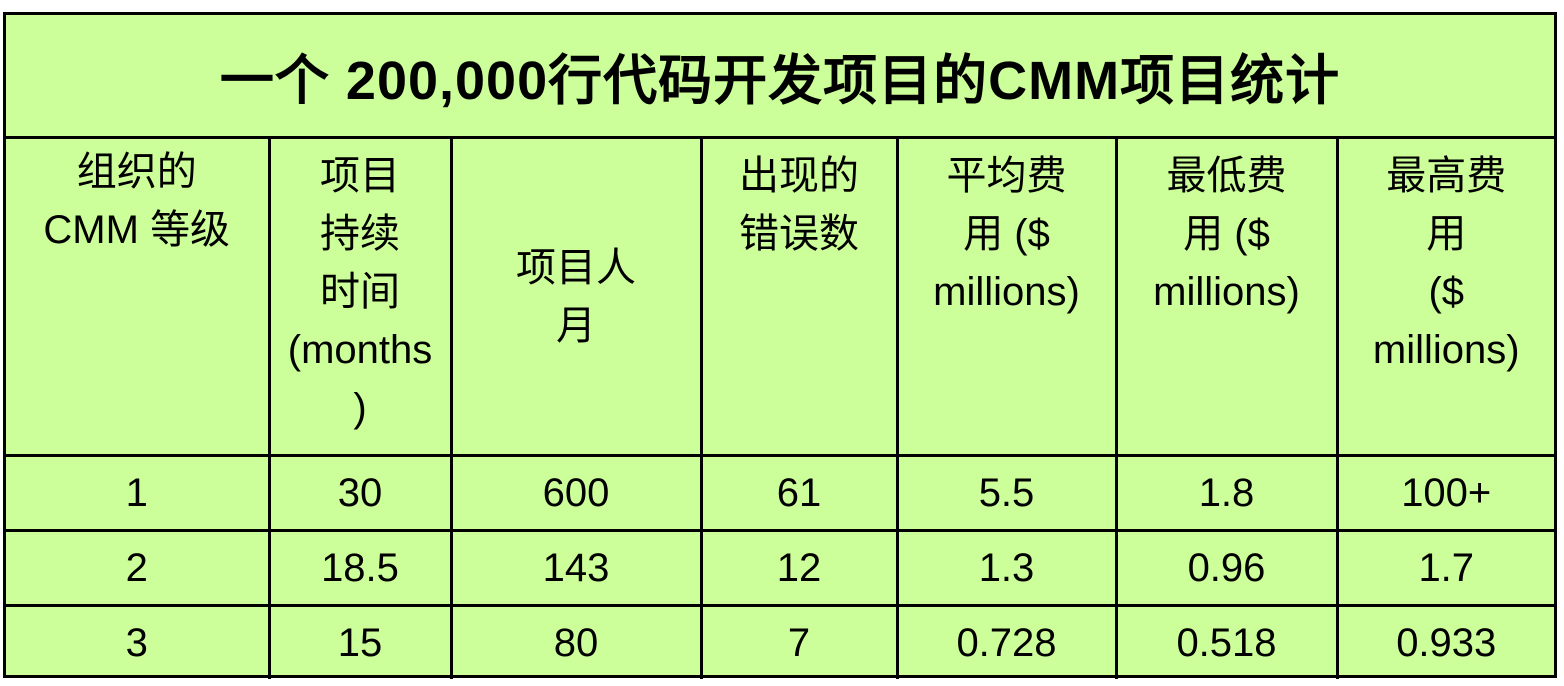 Image resolution: width=1564 pixels, height=686 pixels. What do you see at coordinates (1006, 568) in the screenshot?
I see `cell-avg-cost: 1.3` at bounding box center [1006, 568].